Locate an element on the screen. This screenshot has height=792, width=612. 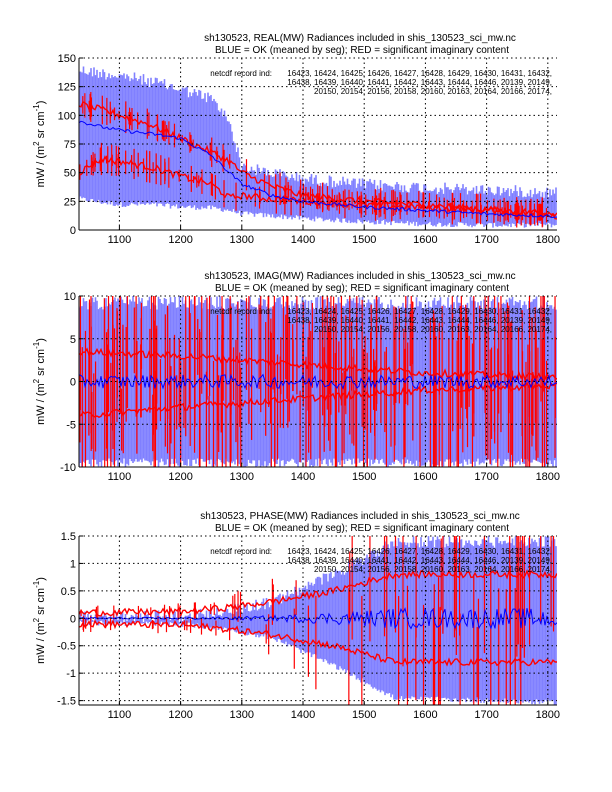
y-tick-label: 50 is located at coordinates (70, 174).